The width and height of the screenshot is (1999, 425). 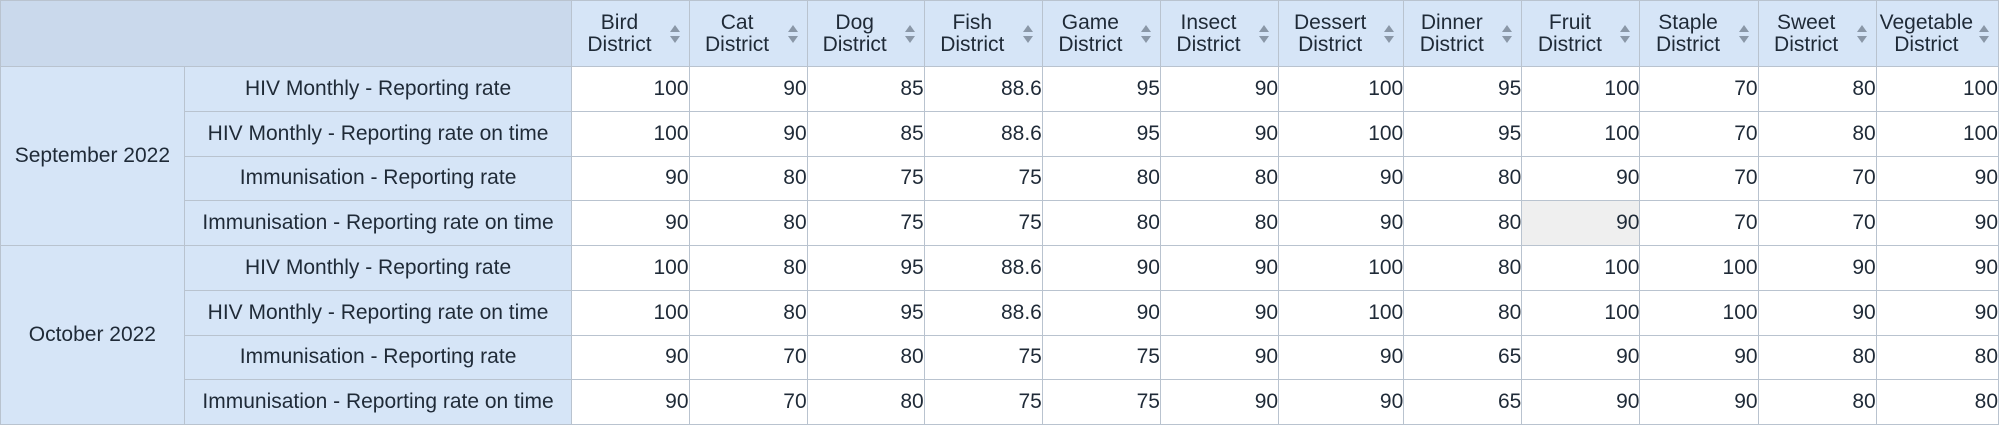 What do you see at coordinates (983, 33) in the screenshot?
I see `column-header-fish: Fish District` at bounding box center [983, 33].